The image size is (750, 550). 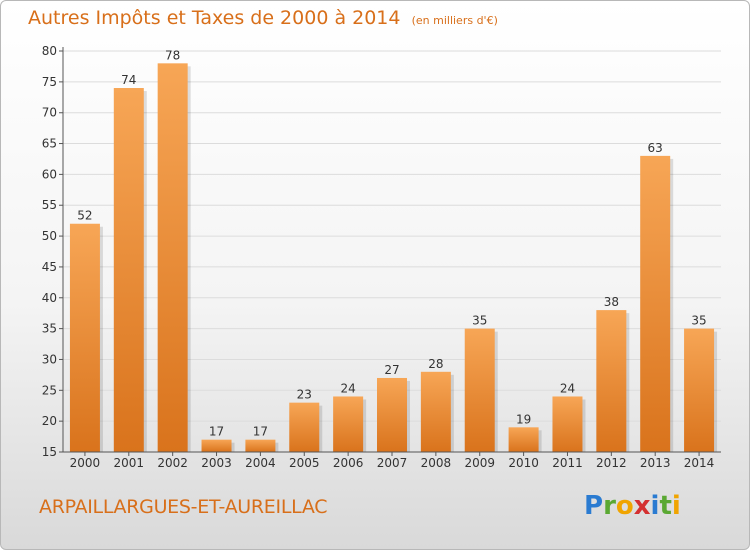 I want to click on bar-value-label: 38, so click(x=611, y=302).